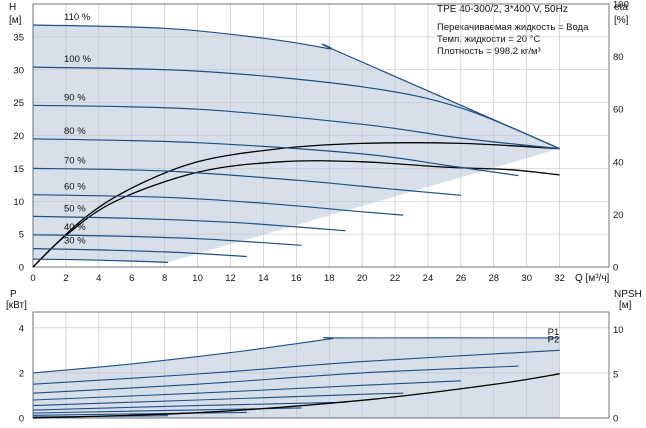 Image resolution: width=646 pixels, height=428 pixels. I want to click on flow-tick-label: 32, so click(559, 278).